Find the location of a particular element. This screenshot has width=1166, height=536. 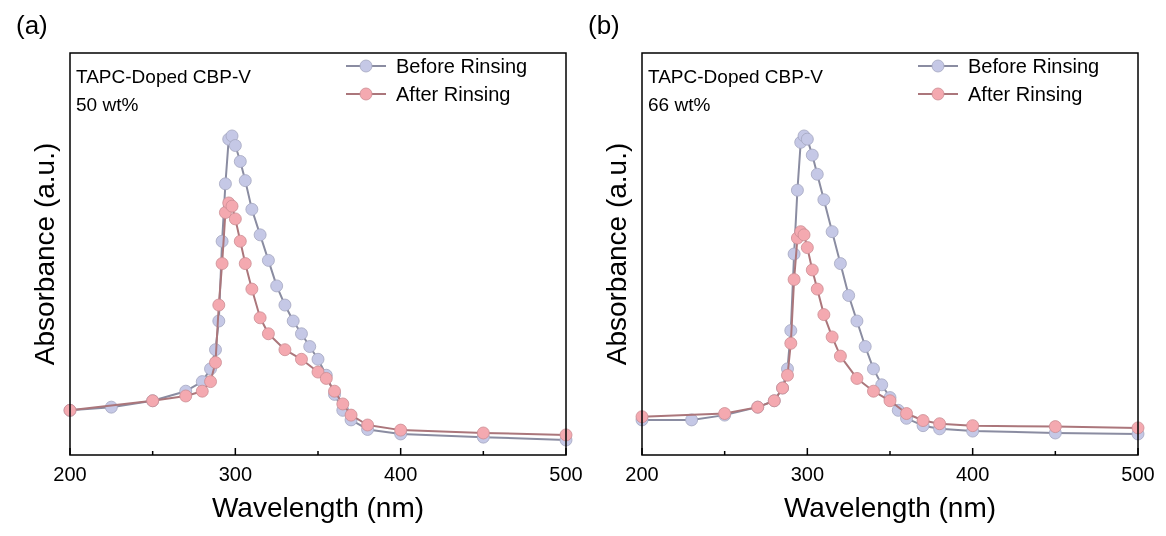

text: 50 wt% is located at coordinates (107, 104).